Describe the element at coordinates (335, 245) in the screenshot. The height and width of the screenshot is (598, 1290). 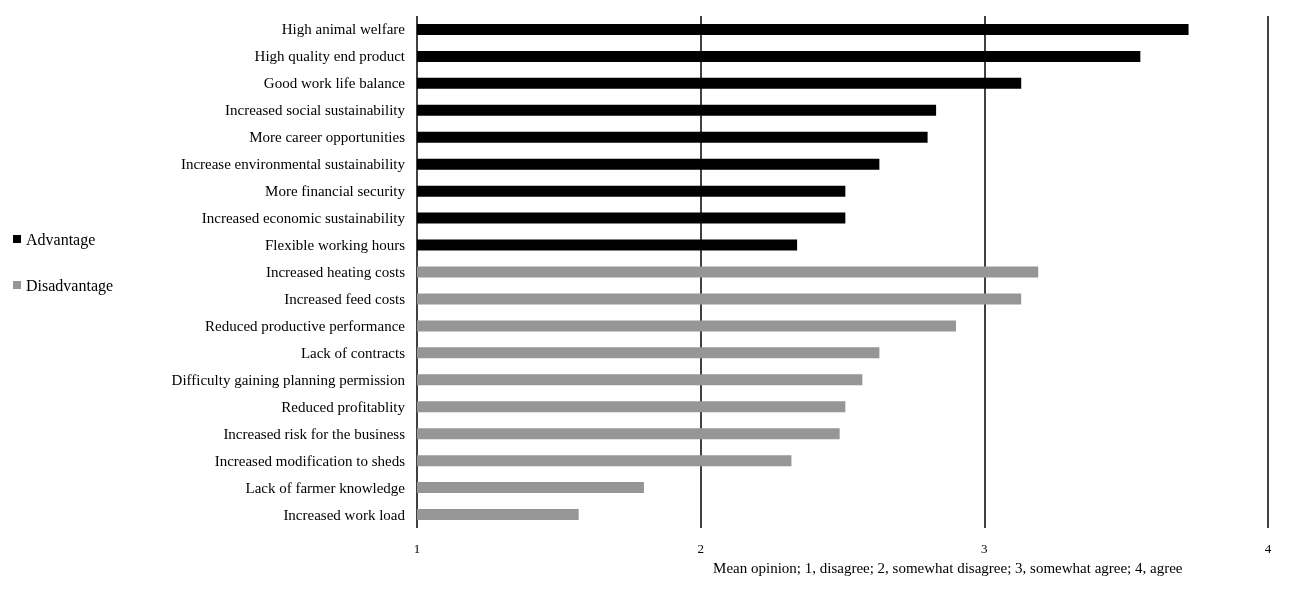
I see `y-tick-label: Flexible working hours` at that location.